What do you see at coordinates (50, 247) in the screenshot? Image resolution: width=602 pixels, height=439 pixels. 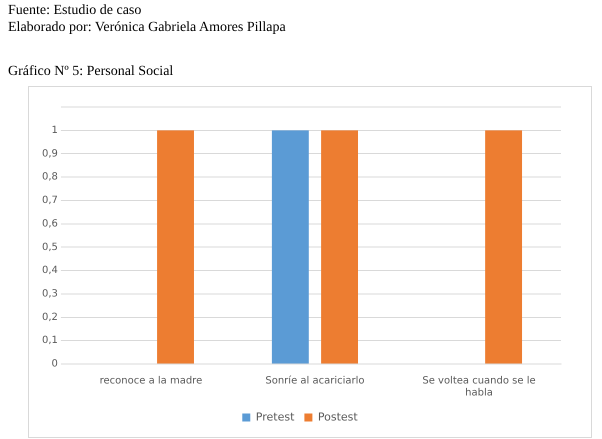 I see `y-tick-label: 0,5` at bounding box center [50, 247].